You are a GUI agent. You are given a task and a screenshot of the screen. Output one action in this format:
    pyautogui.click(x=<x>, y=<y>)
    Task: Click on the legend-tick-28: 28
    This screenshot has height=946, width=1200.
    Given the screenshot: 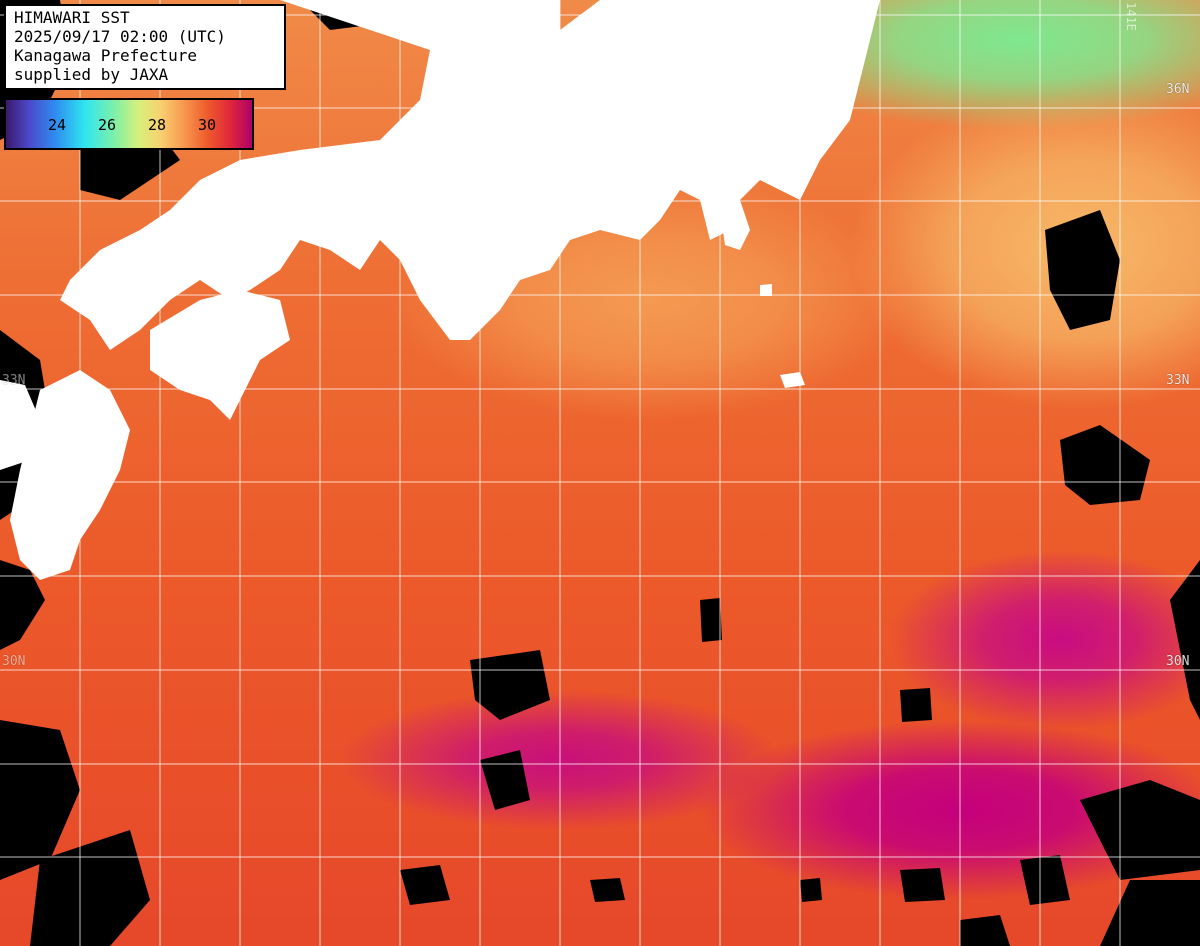 What is the action you would take?
    pyautogui.click(x=157, y=125)
    